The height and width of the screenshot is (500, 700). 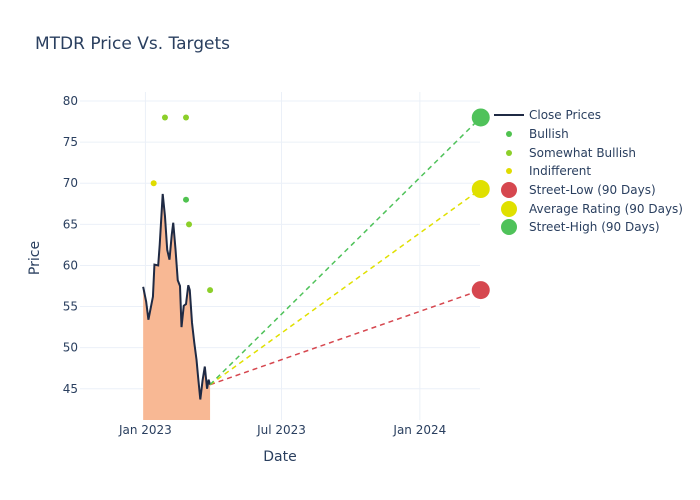 I want to click on x-tick-label: Jan 2023, so click(x=145, y=430).